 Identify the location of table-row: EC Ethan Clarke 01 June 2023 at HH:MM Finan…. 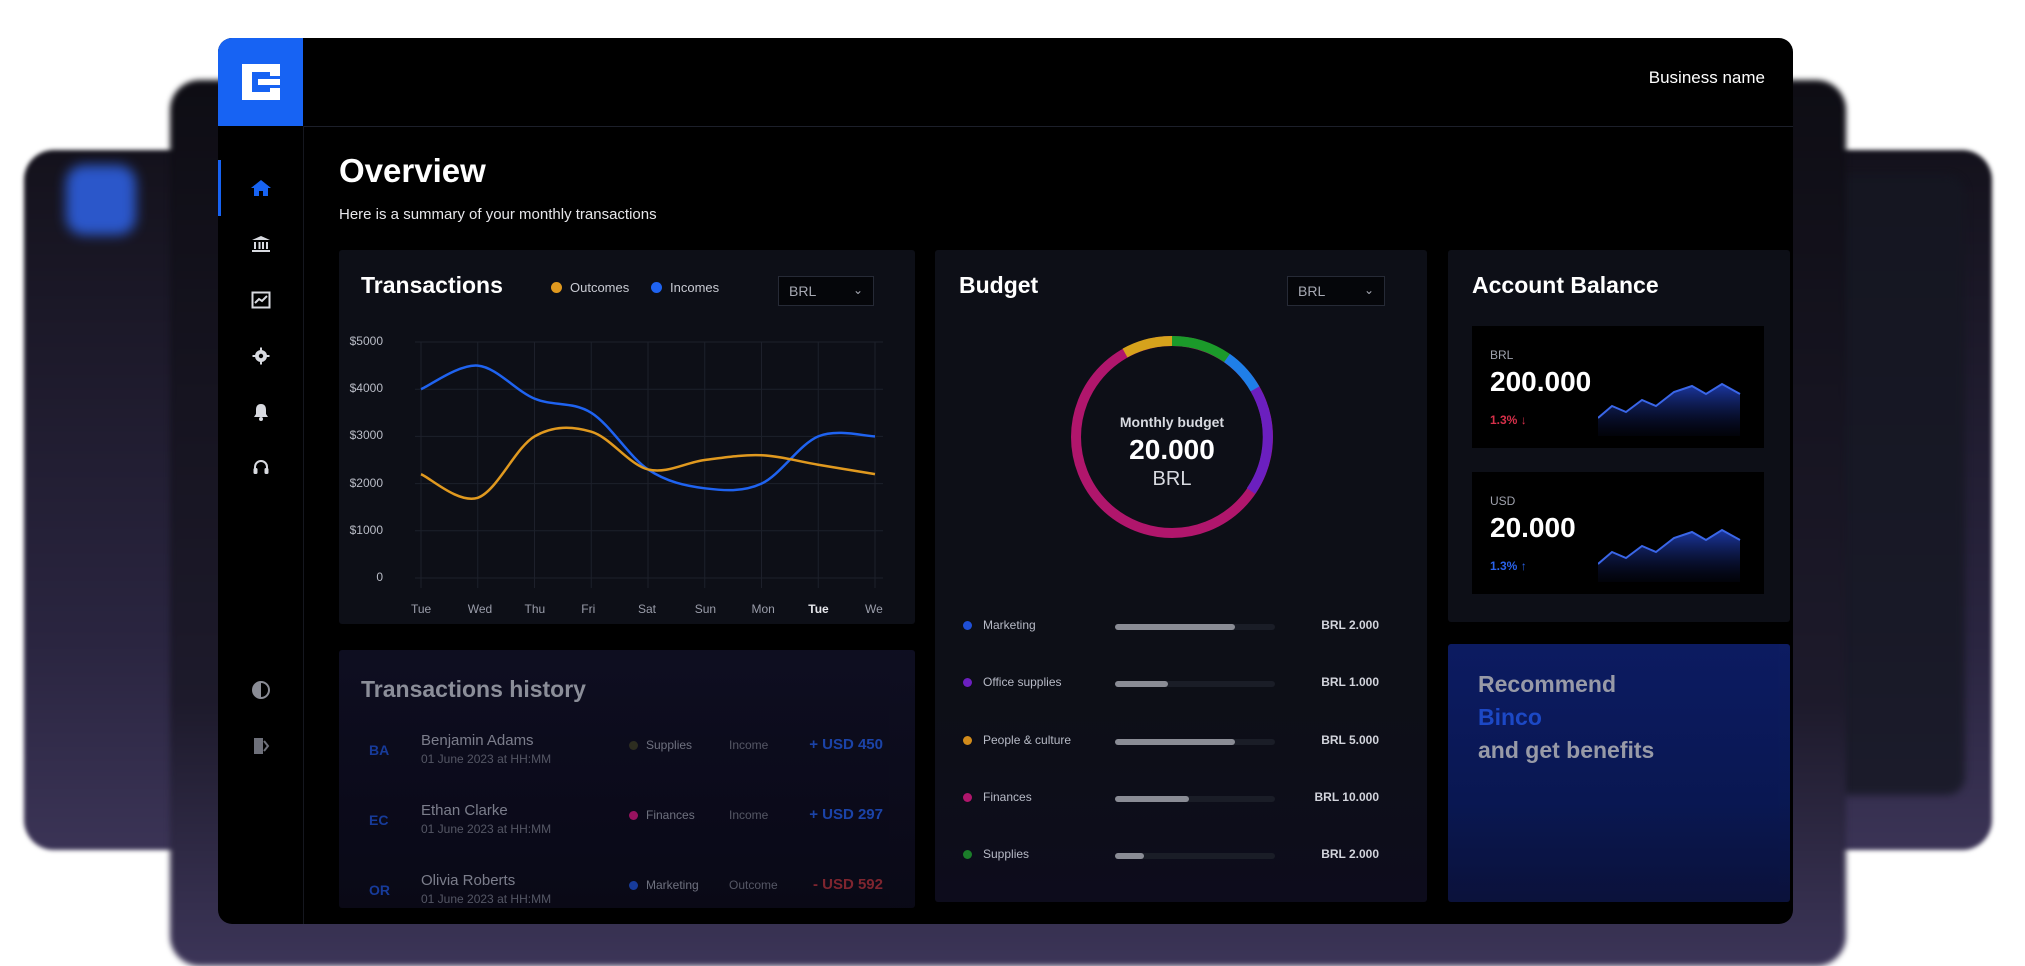
(627, 827).